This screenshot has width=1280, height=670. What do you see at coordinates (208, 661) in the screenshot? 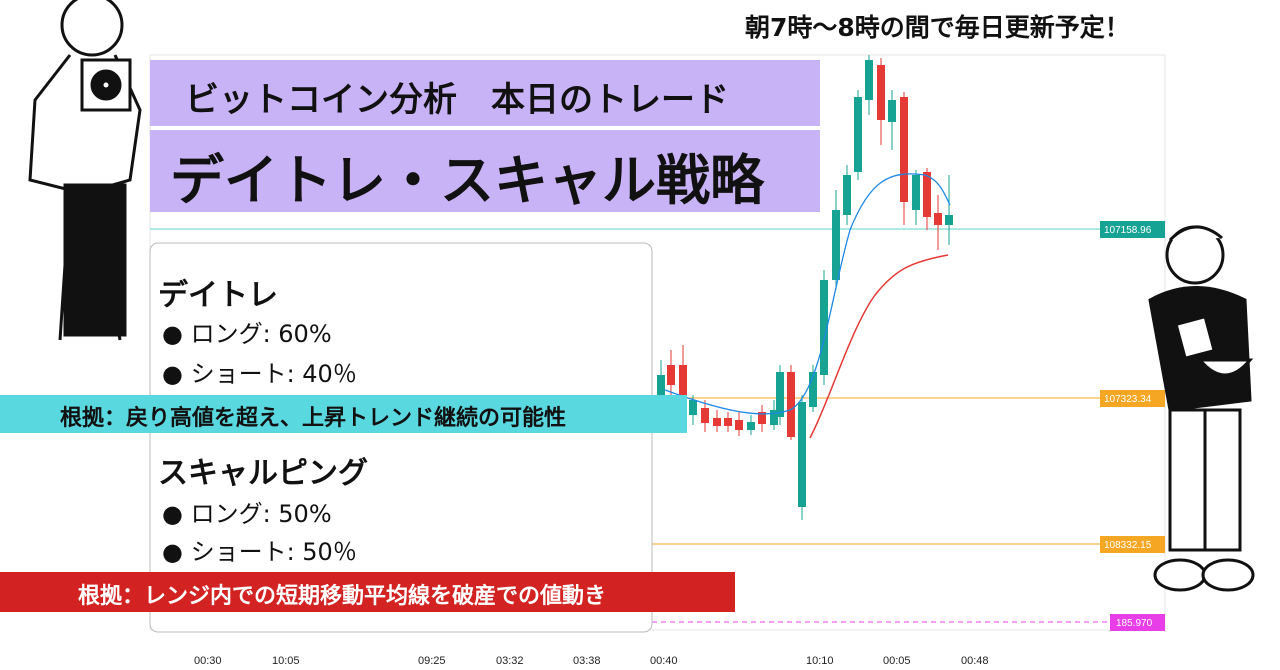
I see `time-label: 00:30` at bounding box center [208, 661].